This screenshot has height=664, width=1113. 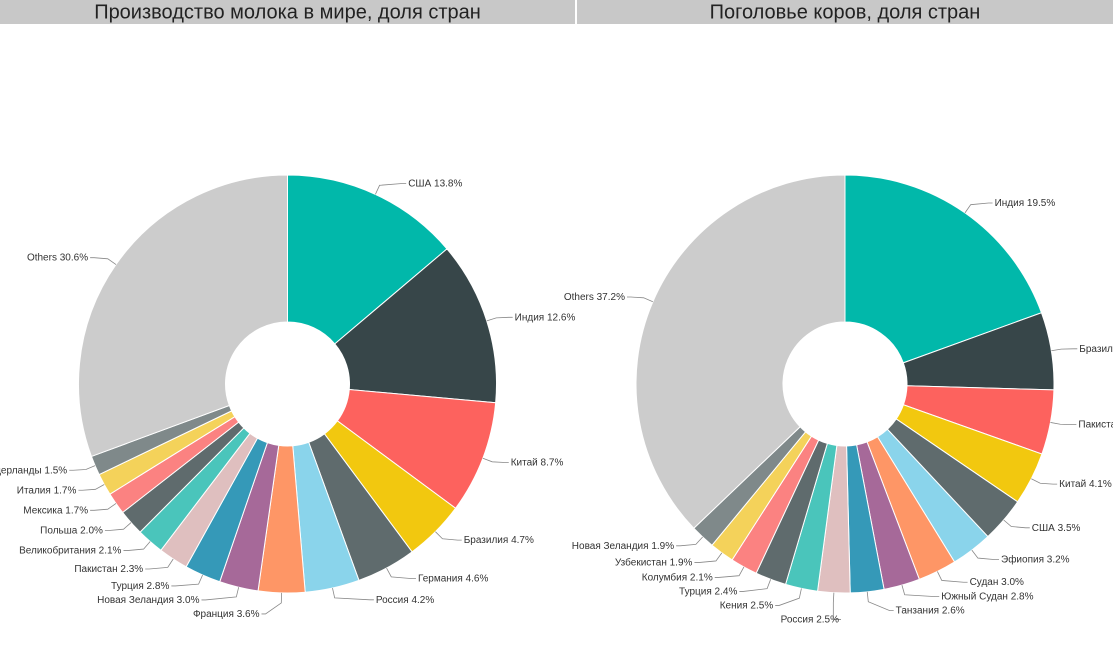 I want to click on data-label: Кения 2.5%, so click(x=747, y=605).